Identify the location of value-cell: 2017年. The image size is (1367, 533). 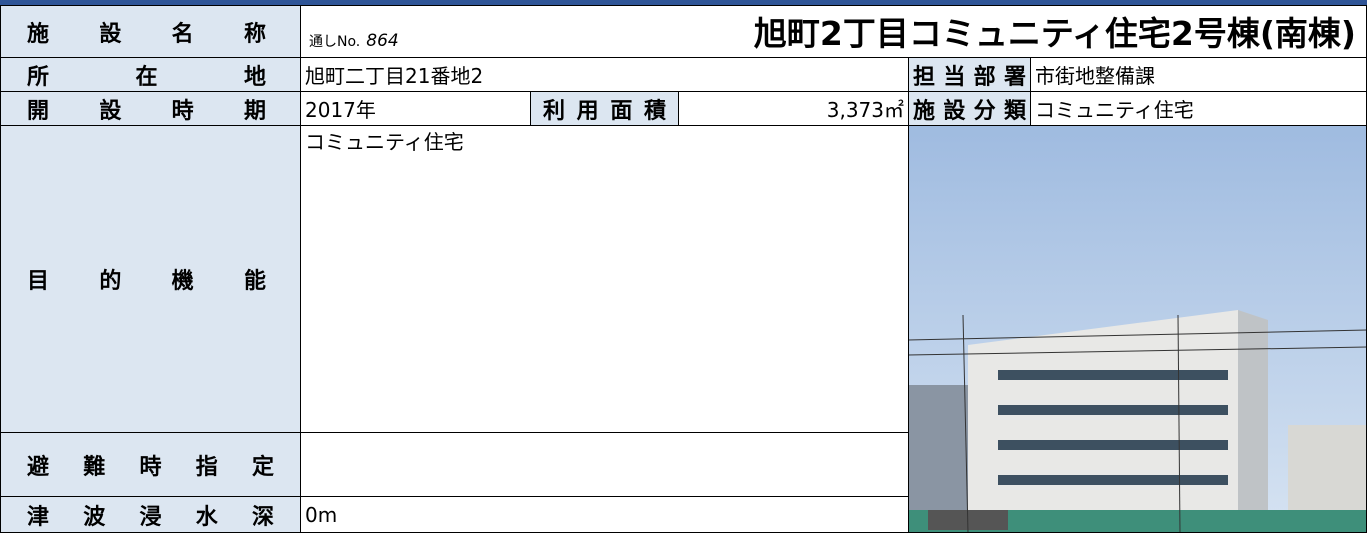
(415, 108).